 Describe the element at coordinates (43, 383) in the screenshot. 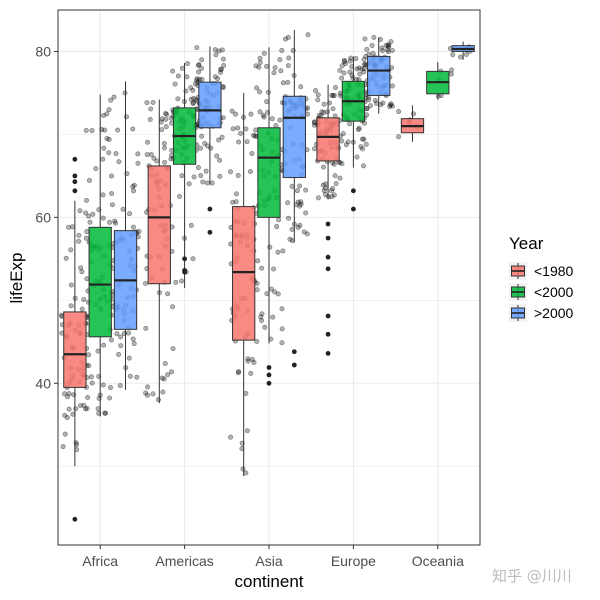

I see `y-tick-label: 40` at that location.